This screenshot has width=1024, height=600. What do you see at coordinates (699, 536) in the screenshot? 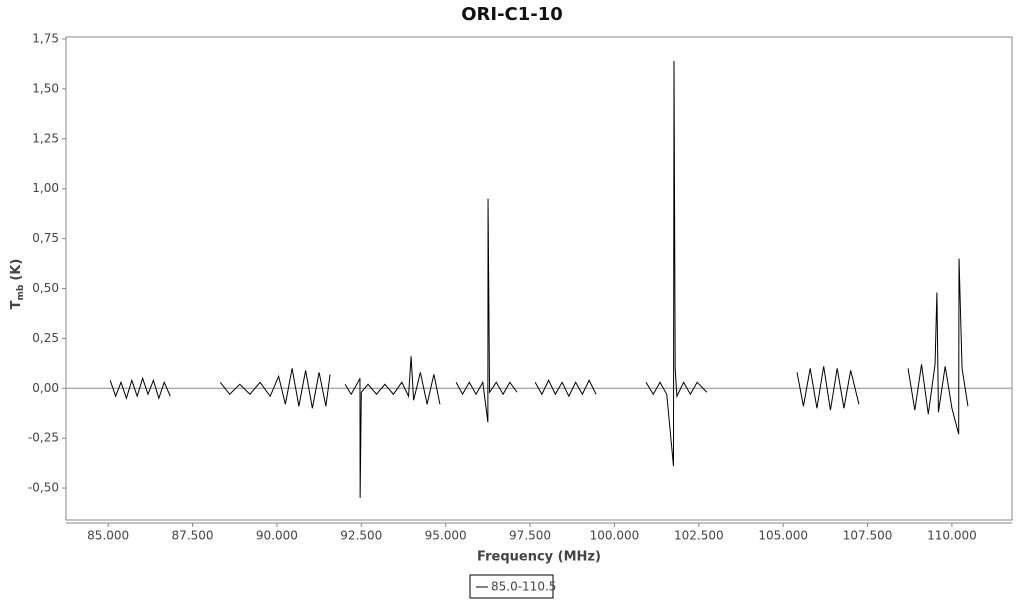
I see `x-tick-label: 102.500` at bounding box center [699, 536].